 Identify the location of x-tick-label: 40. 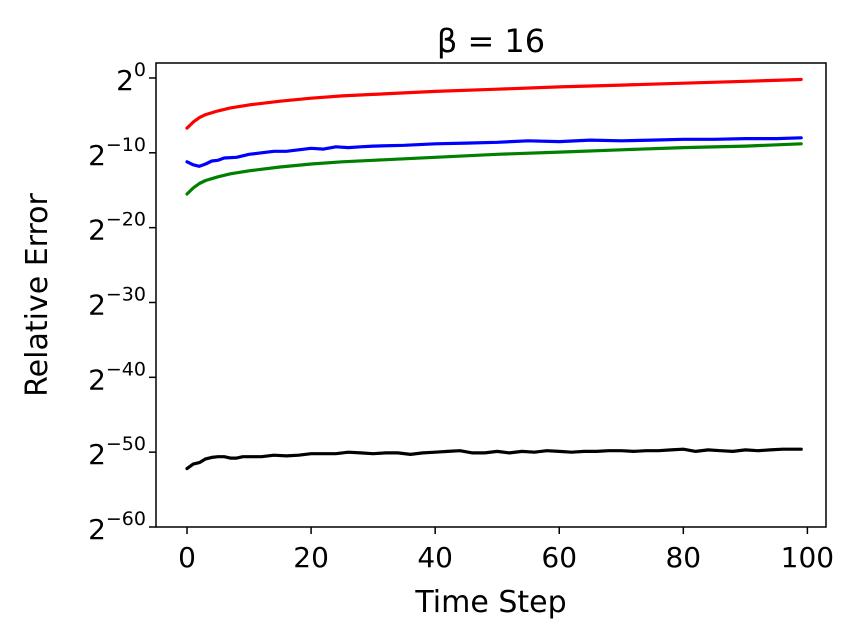
(435, 557).